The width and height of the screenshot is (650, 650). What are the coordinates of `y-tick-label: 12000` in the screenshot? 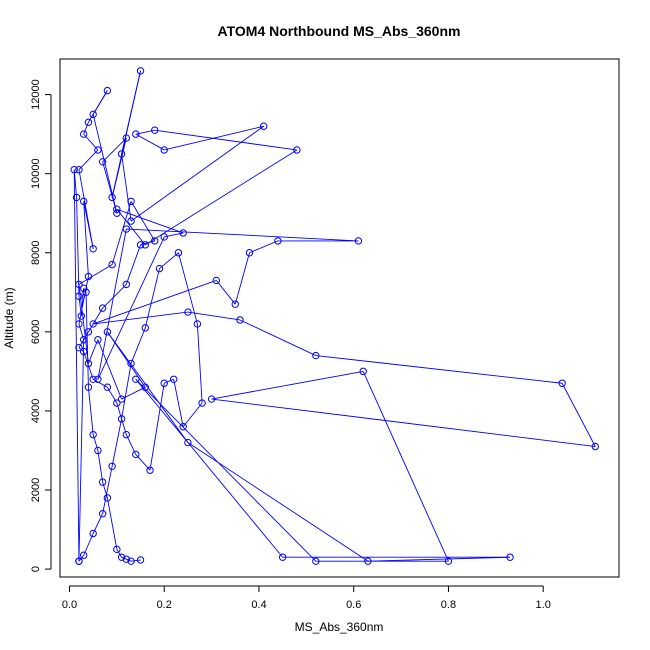 It's located at (36, 94).